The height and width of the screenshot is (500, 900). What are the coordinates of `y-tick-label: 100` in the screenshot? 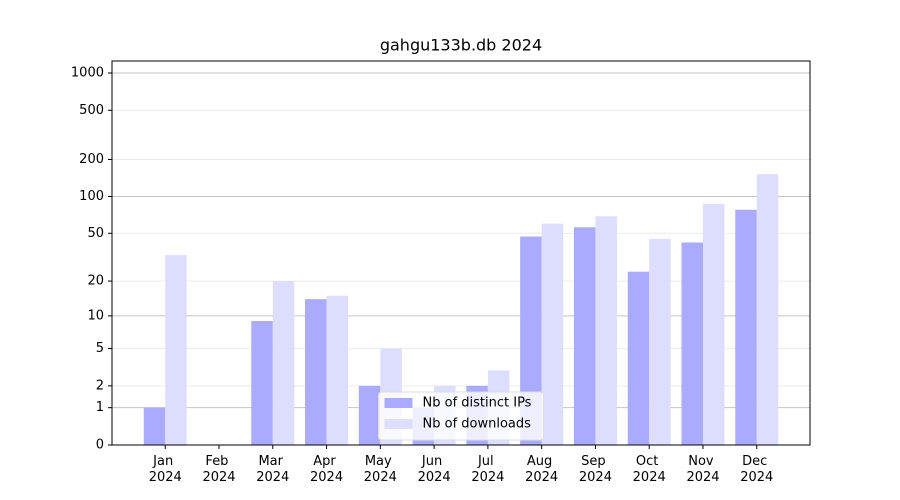 It's located at (91, 196).